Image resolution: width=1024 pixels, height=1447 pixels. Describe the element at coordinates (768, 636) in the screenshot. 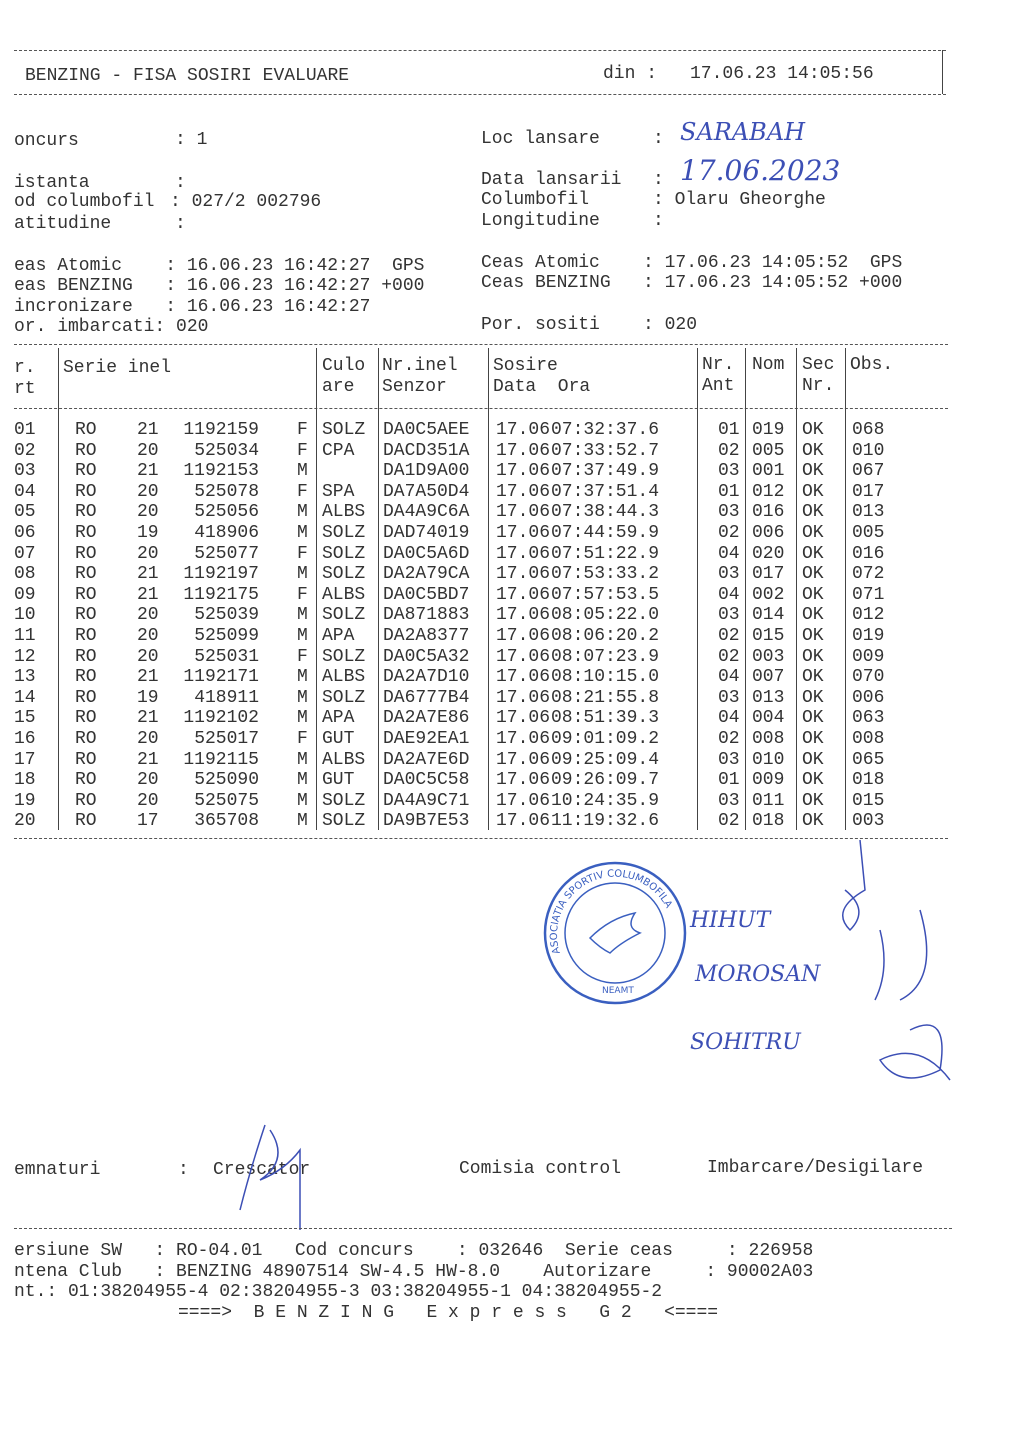

I see `cell-nom: 015` at that location.